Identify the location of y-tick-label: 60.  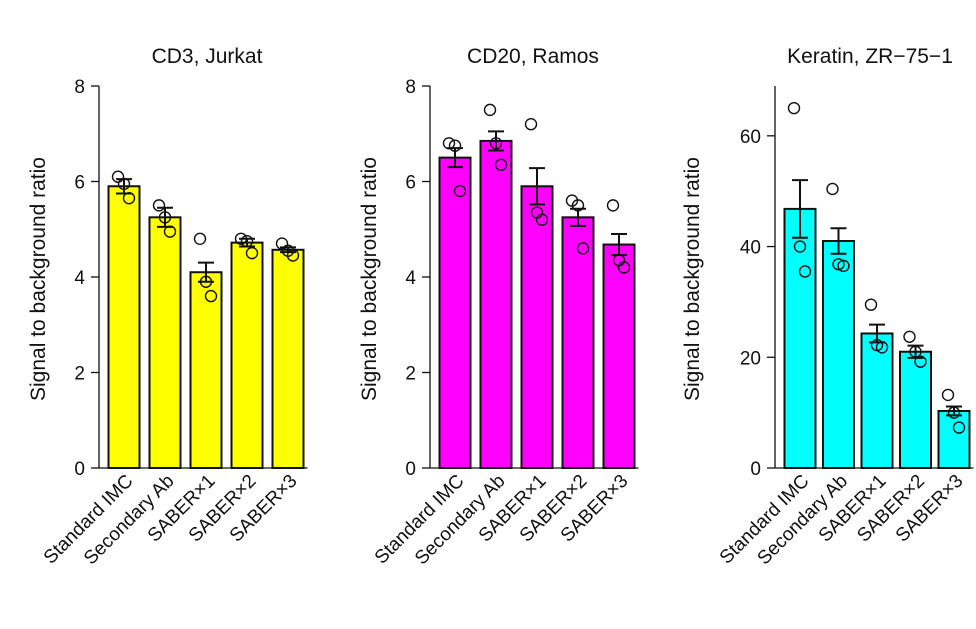
(750, 137).